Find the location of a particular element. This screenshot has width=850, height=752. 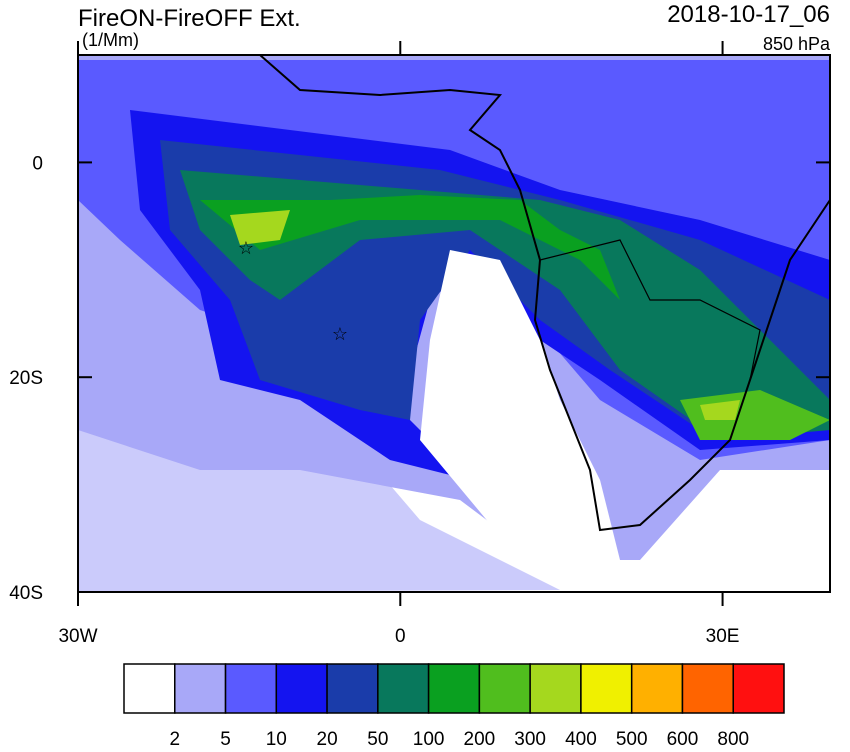

lat-tick-label: 40S is located at coordinates (26, 593).